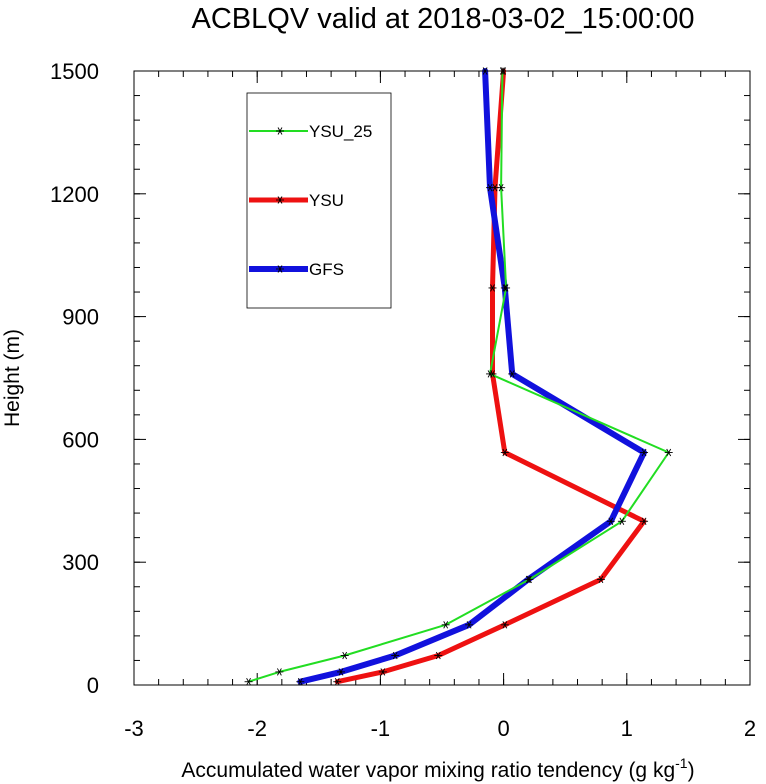 Image resolution: width=766 pixels, height=784 pixels. Describe the element at coordinates (12, 378) in the screenshot. I see `y-axis-title: Height (m)` at that location.